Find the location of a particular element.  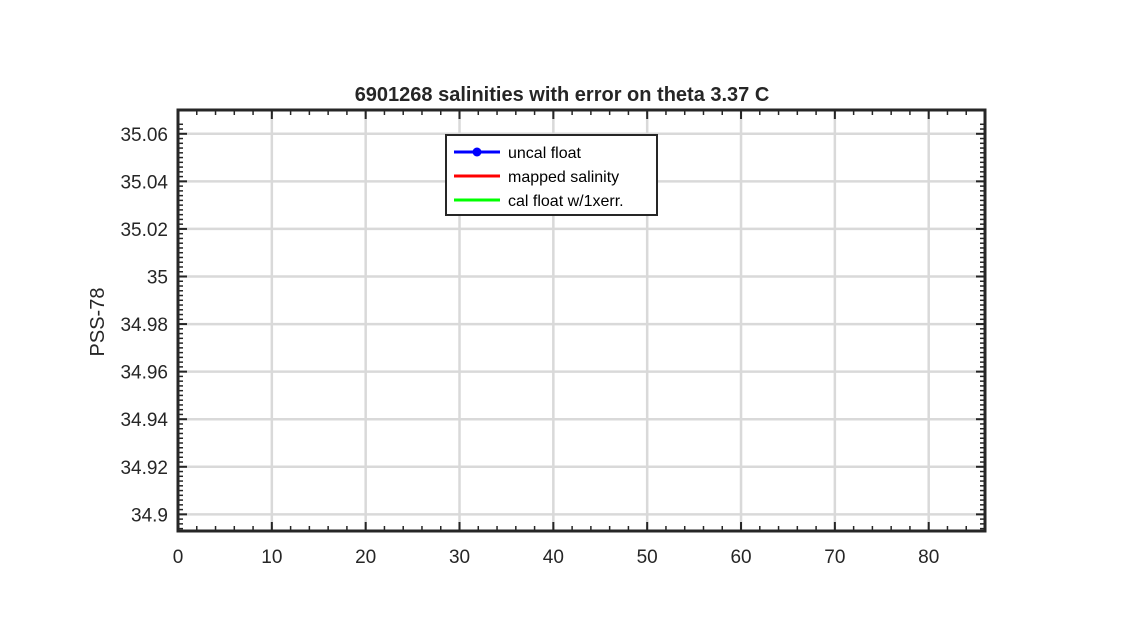

y-tick-label: 34.92 is located at coordinates (144, 468).